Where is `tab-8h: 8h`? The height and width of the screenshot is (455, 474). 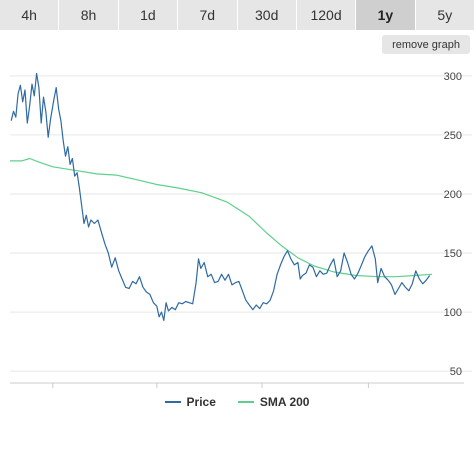
tab-8h: 8h is located at coordinates (89, 15).